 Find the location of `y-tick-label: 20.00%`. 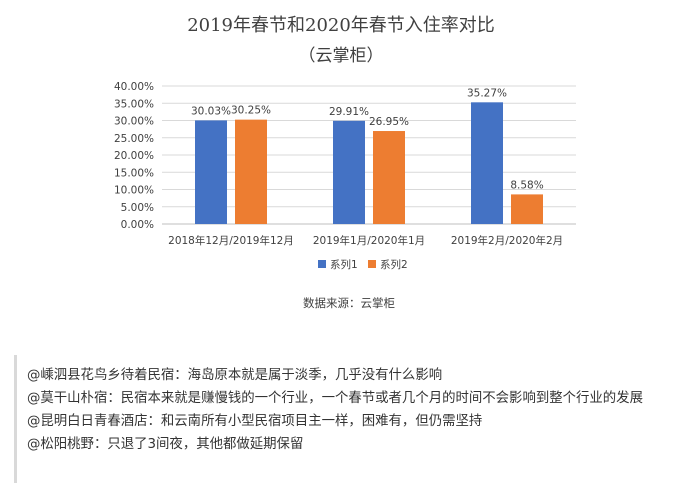

y-tick-label: 20.00% is located at coordinates (134, 156).